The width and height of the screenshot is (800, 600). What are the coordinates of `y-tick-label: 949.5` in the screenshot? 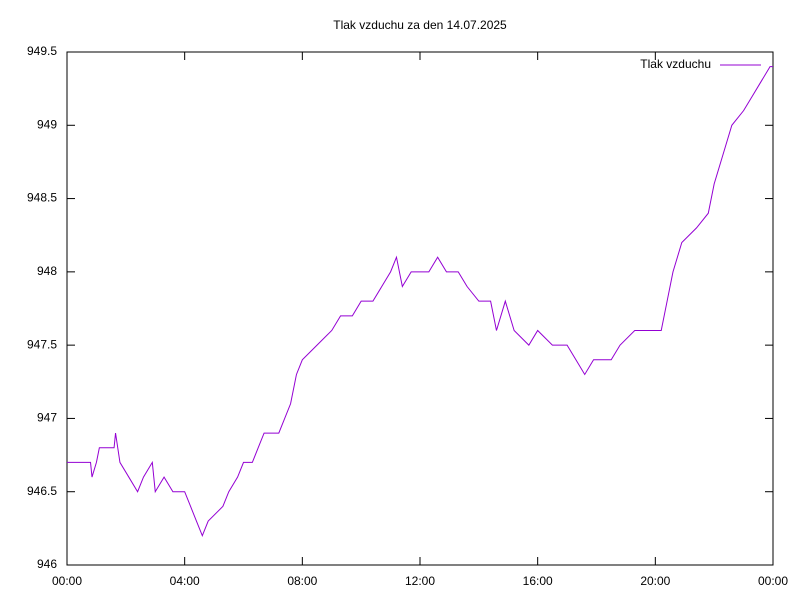 It's located at (42, 51).